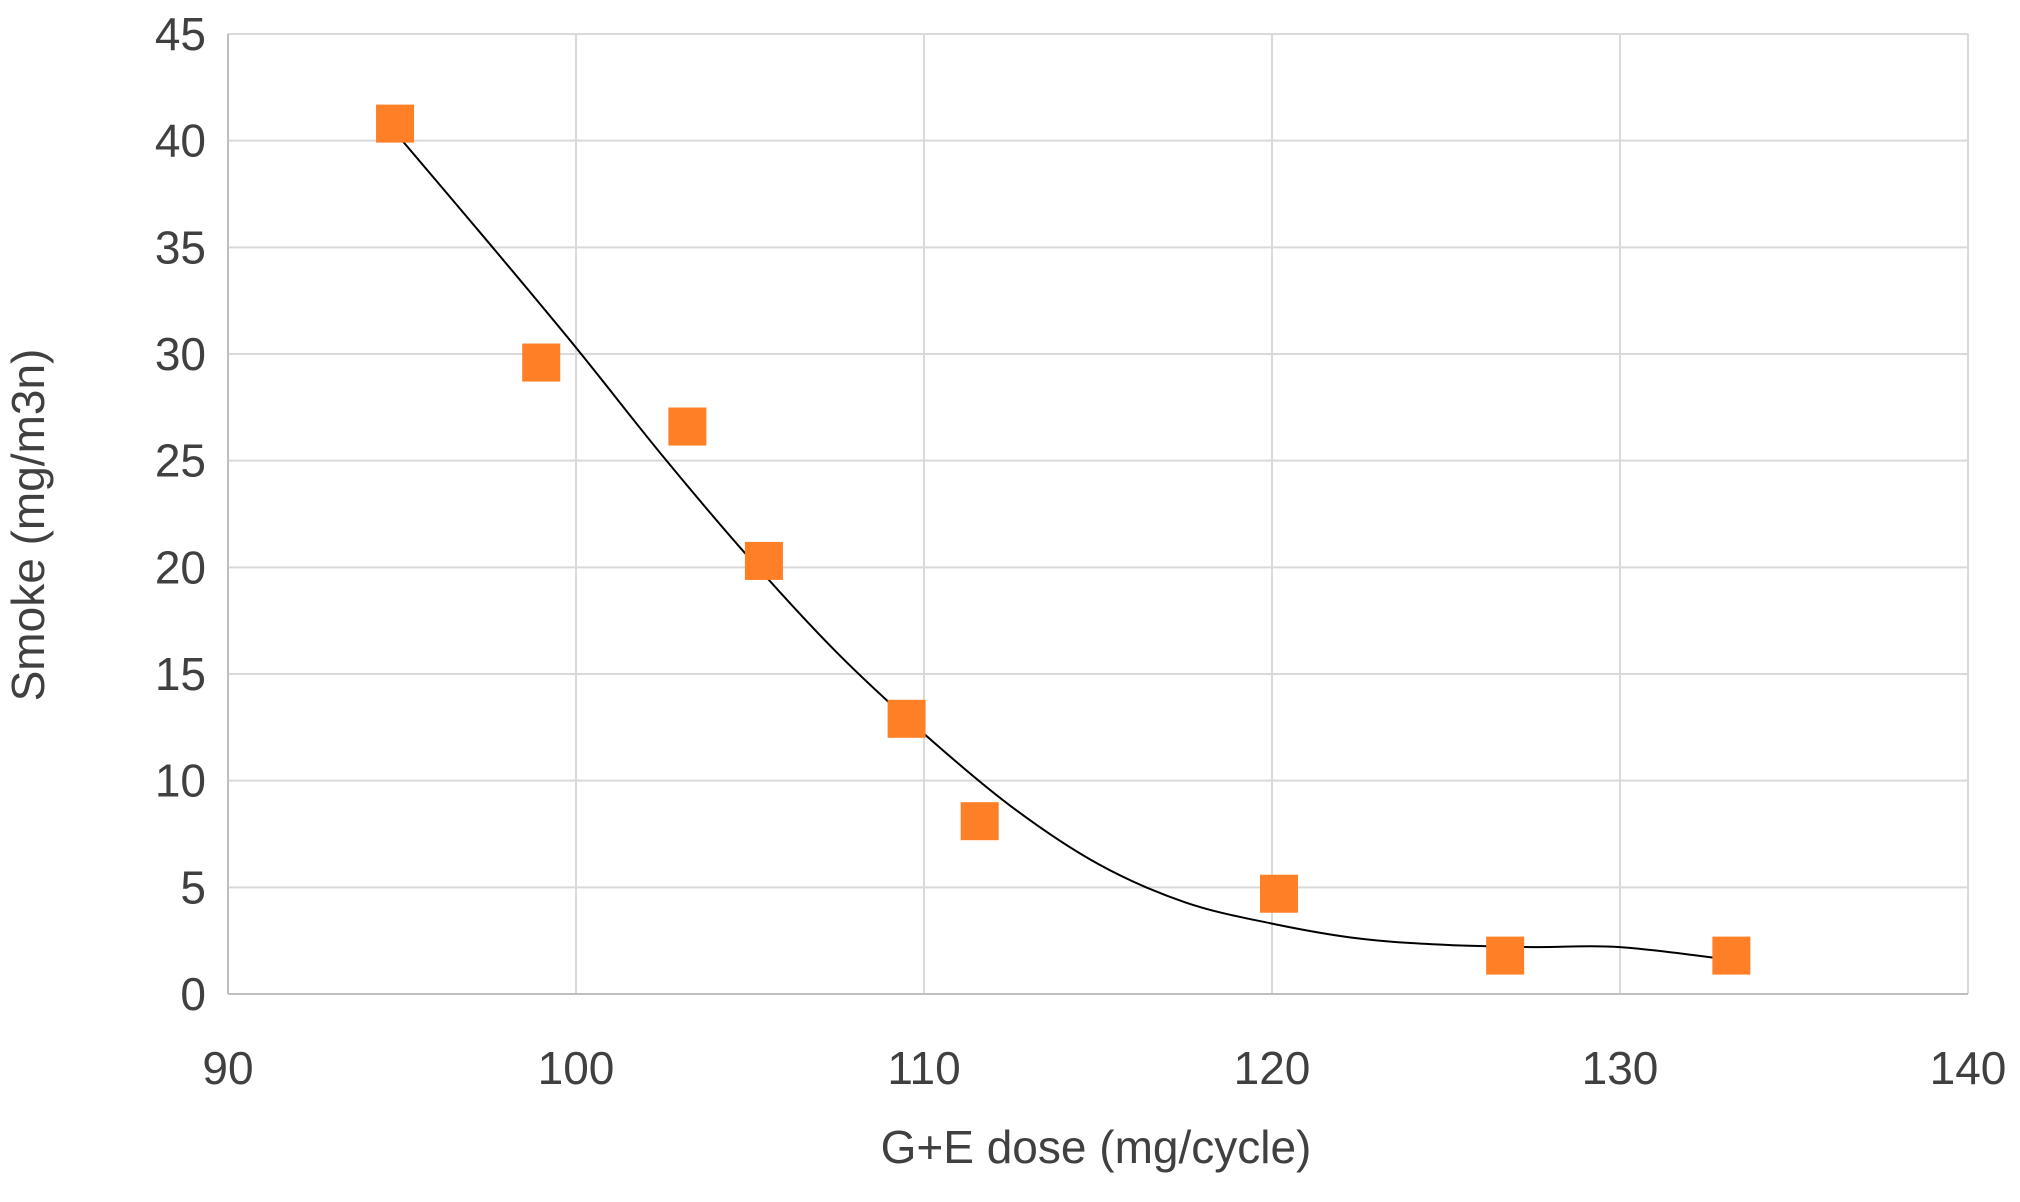 This screenshot has height=1202, width=2020. Describe the element at coordinates (193, 994) in the screenshot. I see `y-tick-label: 0` at that location.